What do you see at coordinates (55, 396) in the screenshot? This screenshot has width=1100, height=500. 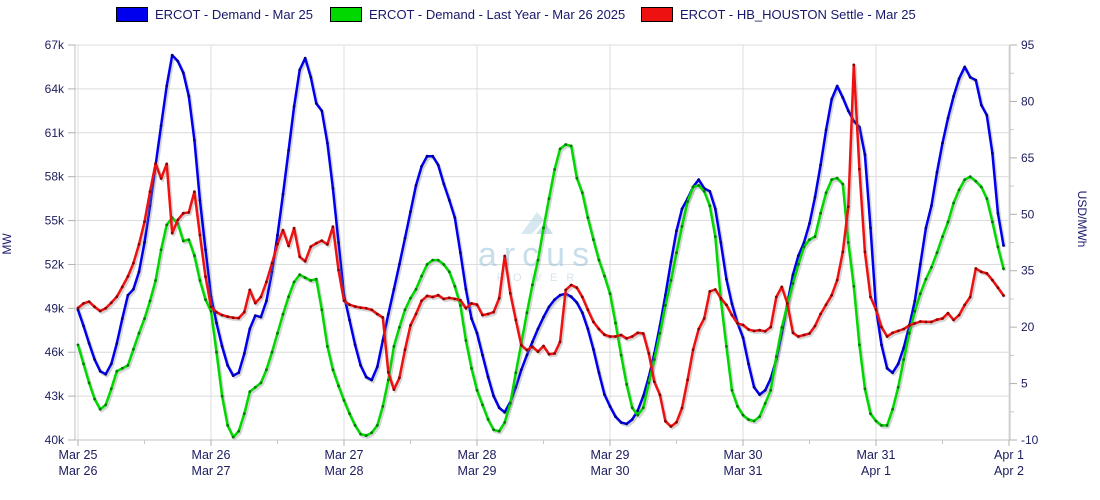 I see `left-tick-label: 43k` at bounding box center [55, 396].